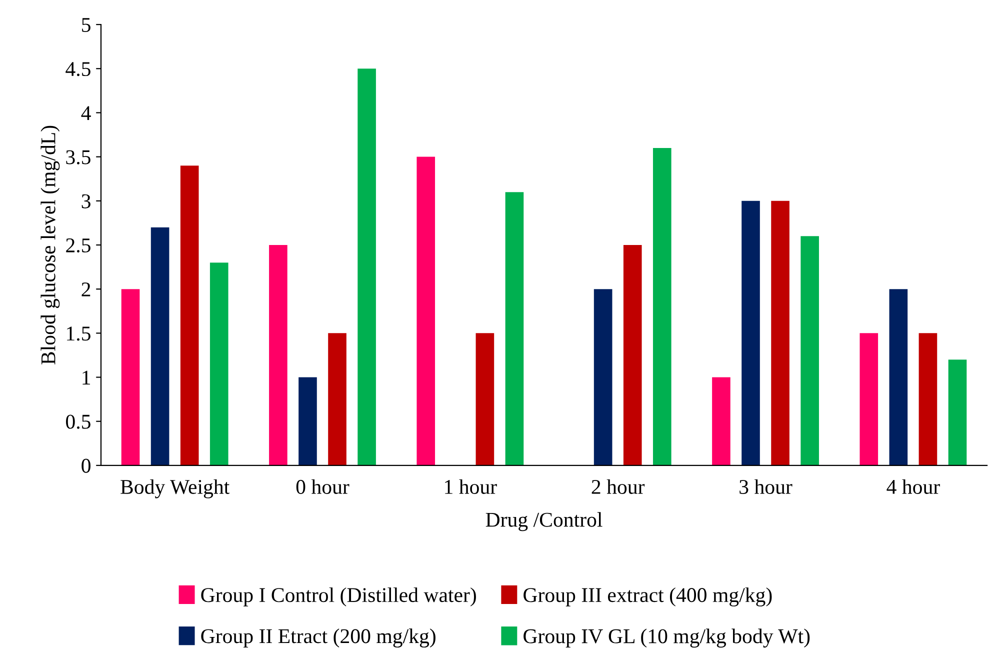  I want to click on legend-label: Group III extract (400 mg/kg), so click(648, 596).